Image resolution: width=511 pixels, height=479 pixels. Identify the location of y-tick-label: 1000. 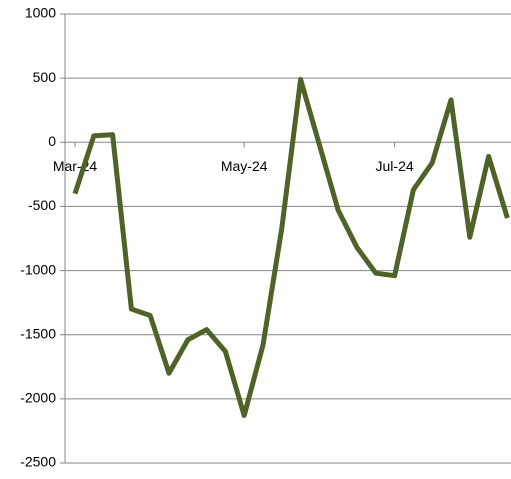
(40, 13).